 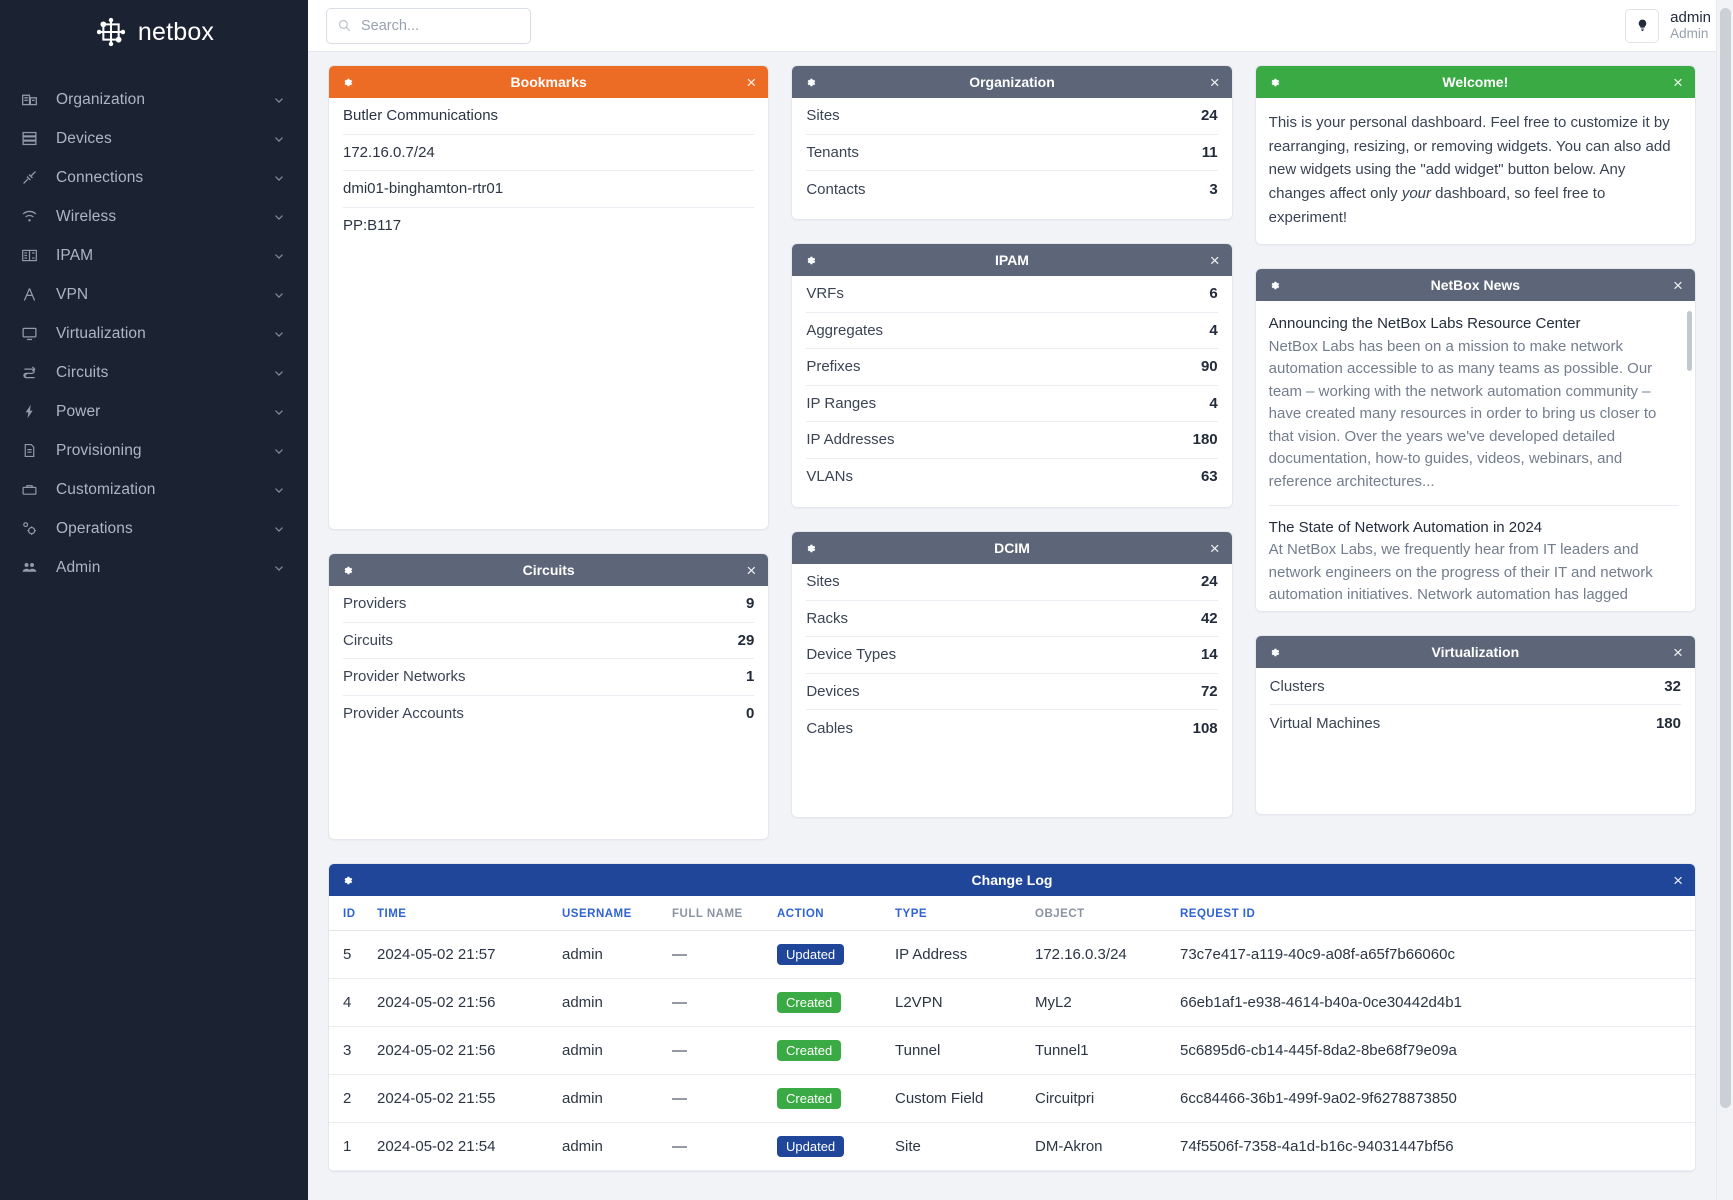 I want to click on cell-time: 2024-05-02 21:55, so click(x=463, y=1098).